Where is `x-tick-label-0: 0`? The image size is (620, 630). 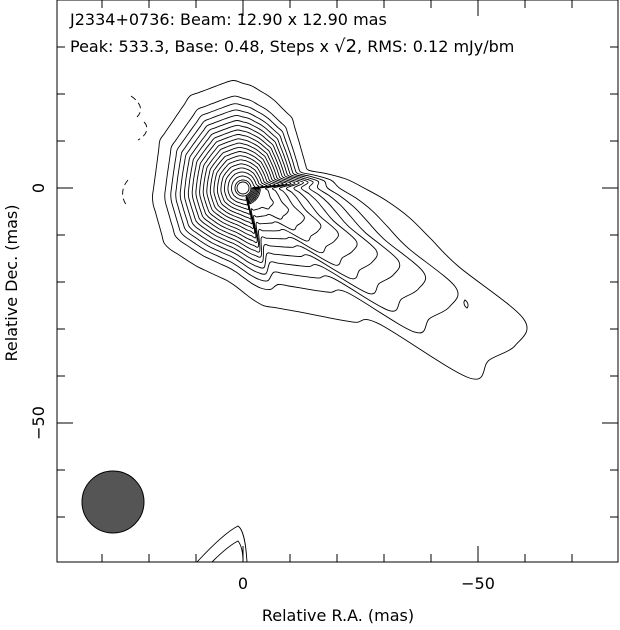
x-tick-label-0: 0 is located at coordinates (243, 583).